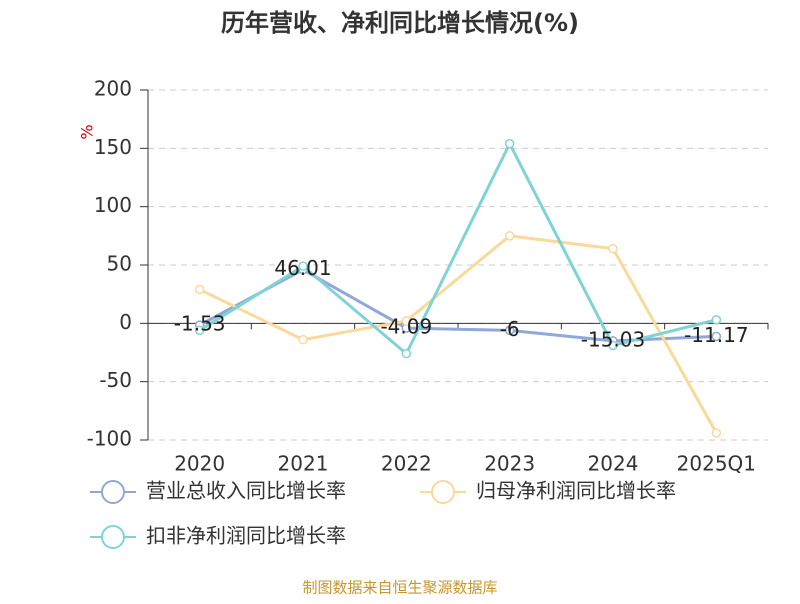  I want to click on x-tick-label: 2023, so click(509, 464).